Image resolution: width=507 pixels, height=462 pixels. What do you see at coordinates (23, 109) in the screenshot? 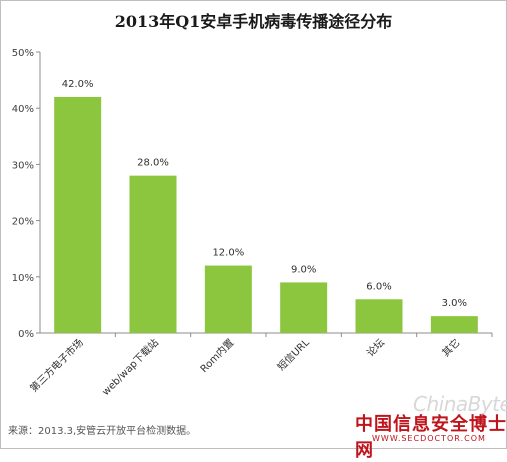
I see `y-tick-label: 40%` at bounding box center [23, 109].